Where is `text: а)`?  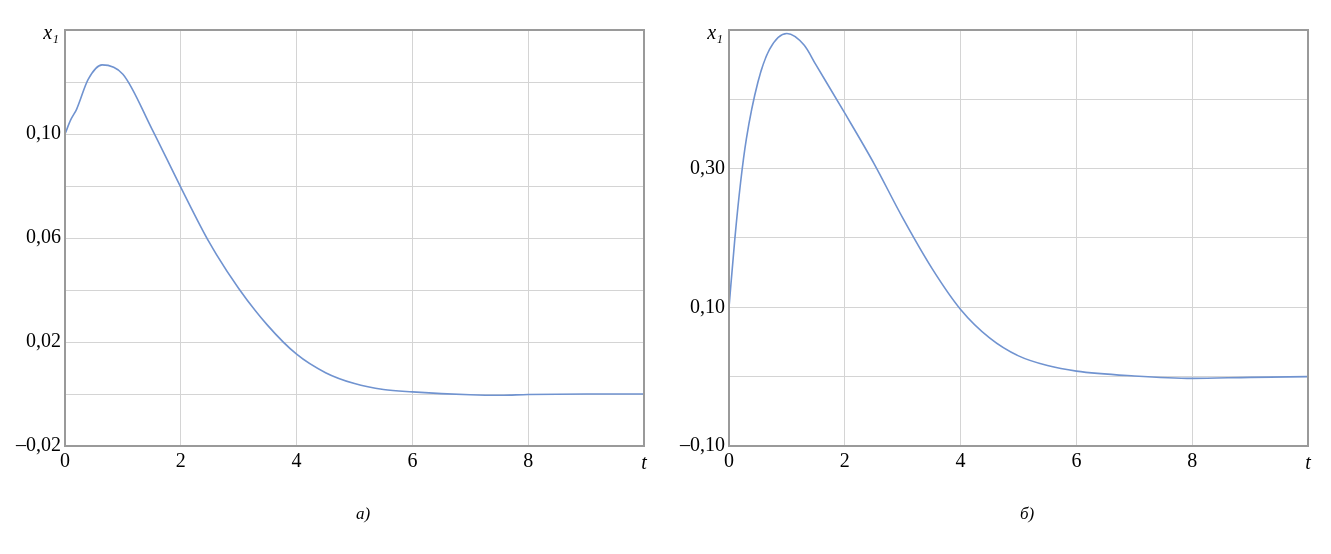 text: а) is located at coordinates (363, 514).